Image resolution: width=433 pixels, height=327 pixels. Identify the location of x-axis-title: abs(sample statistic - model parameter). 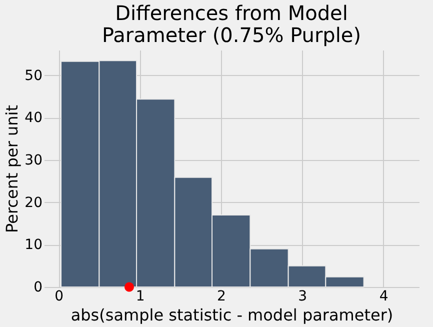
(232, 315).